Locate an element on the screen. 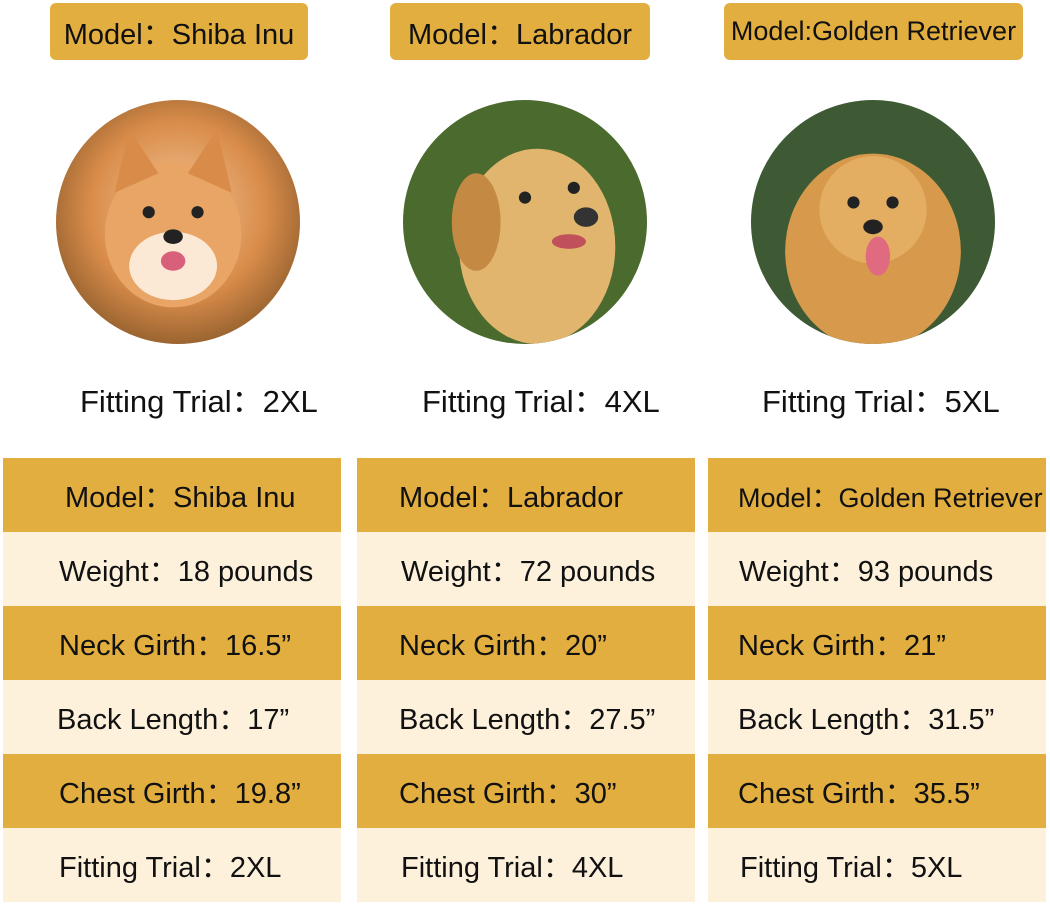  spec-weight: Weight：72 pounds is located at coordinates (526, 569).